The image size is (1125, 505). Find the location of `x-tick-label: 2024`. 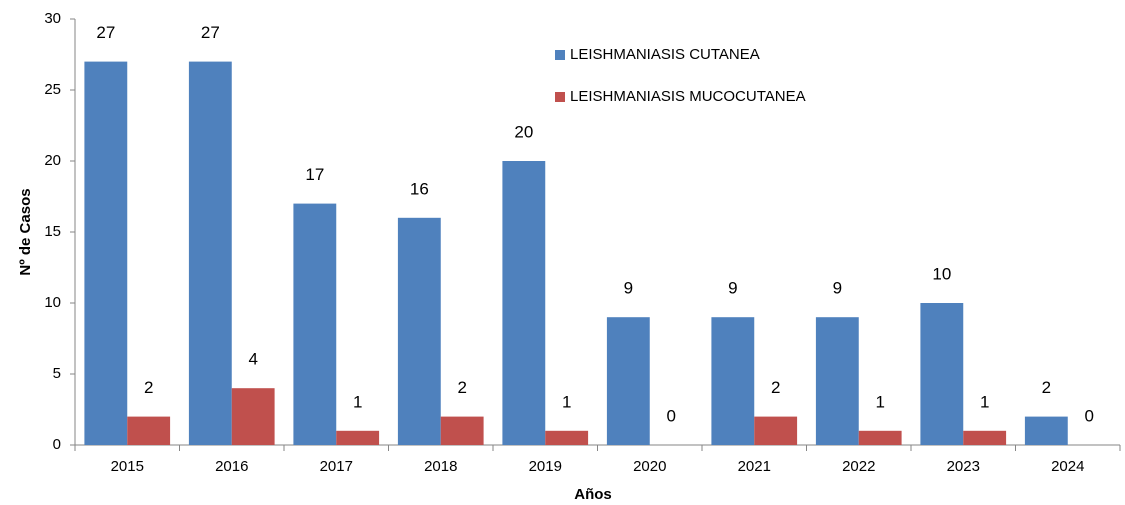

x-tick-label: 2024 is located at coordinates (1067, 466).